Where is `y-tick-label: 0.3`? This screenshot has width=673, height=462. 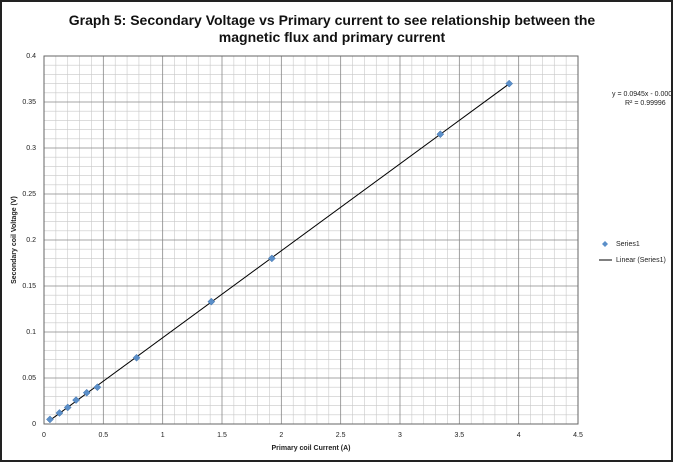 y-tick-label: 0.3 is located at coordinates (31, 148).